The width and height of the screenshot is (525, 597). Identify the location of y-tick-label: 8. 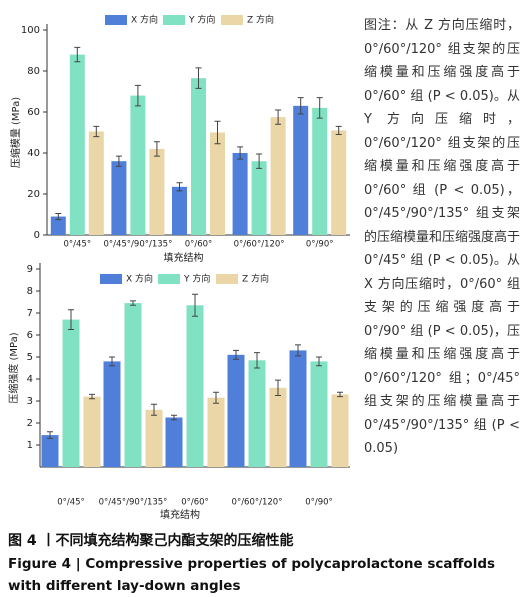
(30, 291).